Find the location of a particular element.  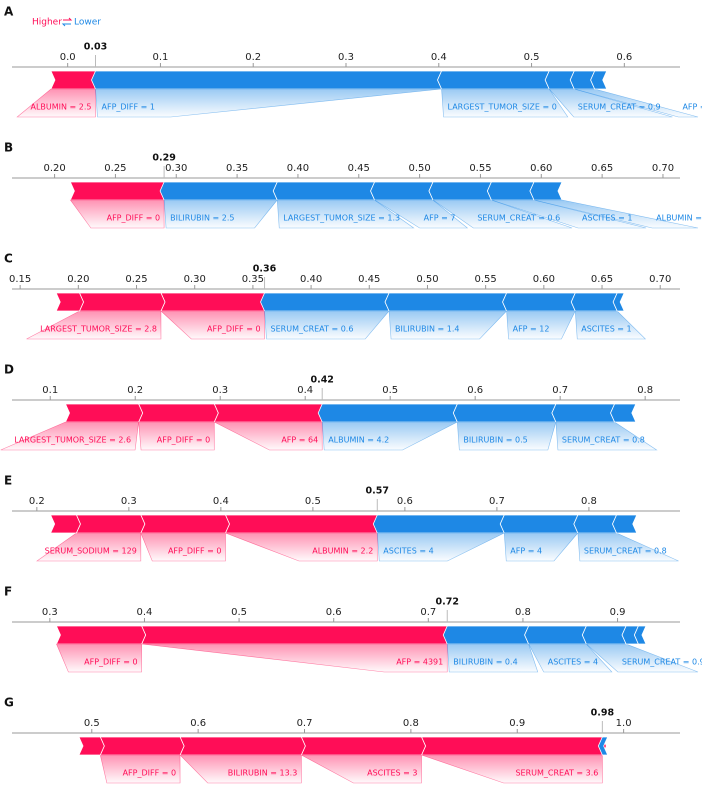

x-tick-label: 0.20 is located at coordinates (54, 168).